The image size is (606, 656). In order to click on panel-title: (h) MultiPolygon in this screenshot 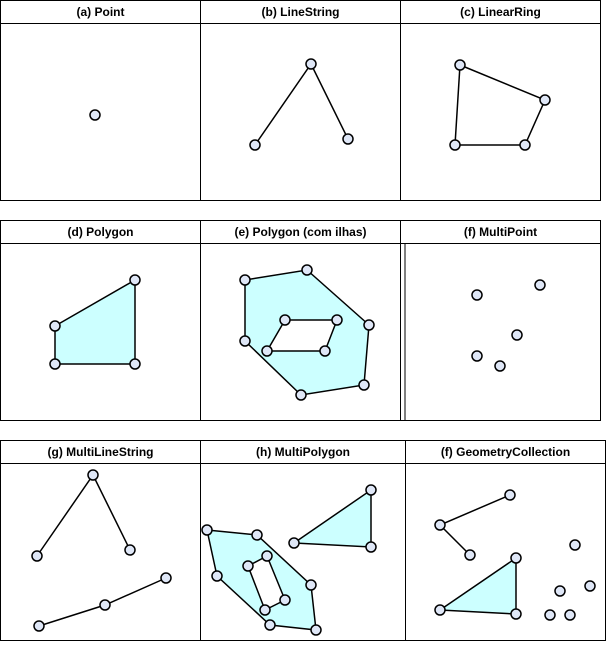, I will do `click(303, 452)`.